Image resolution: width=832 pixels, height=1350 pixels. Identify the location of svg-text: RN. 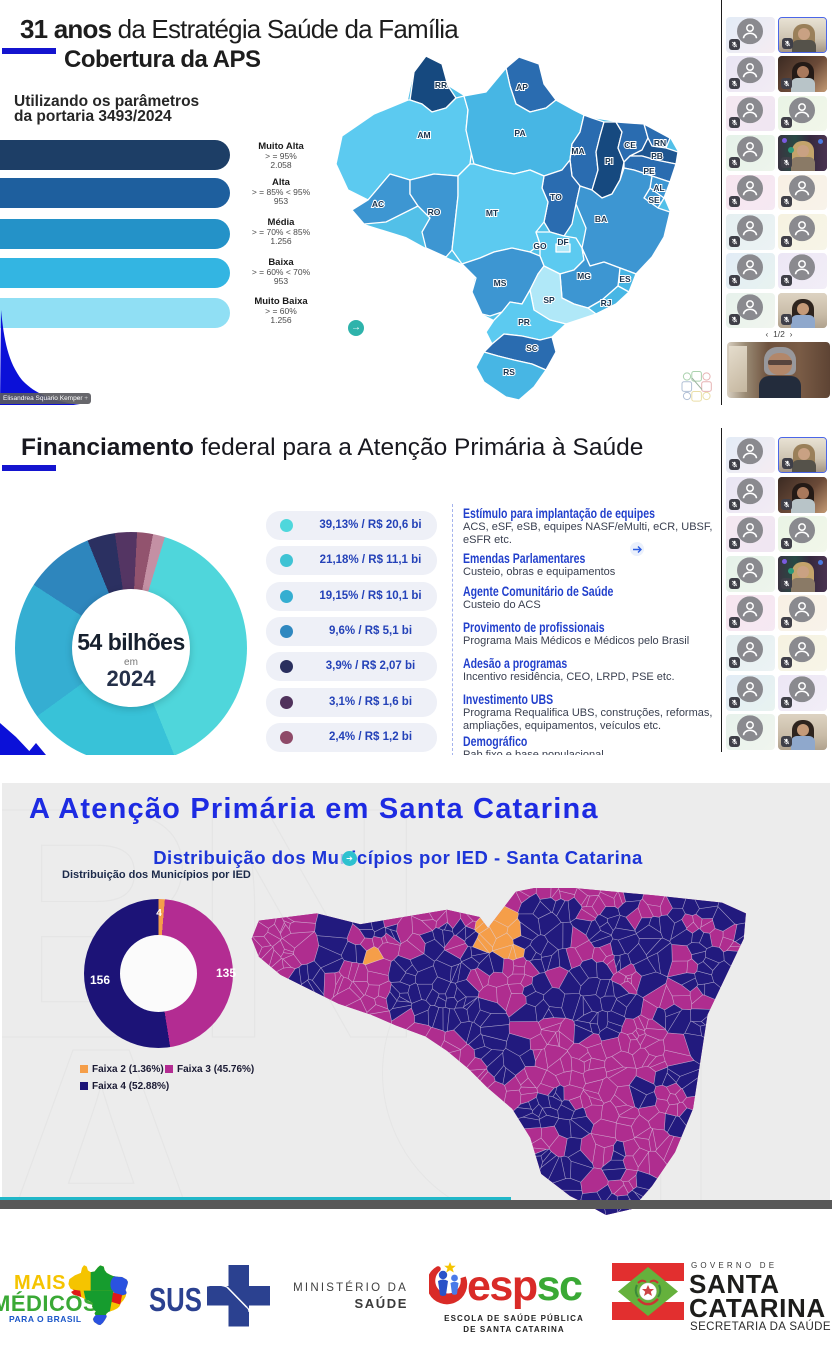
(660, 143).